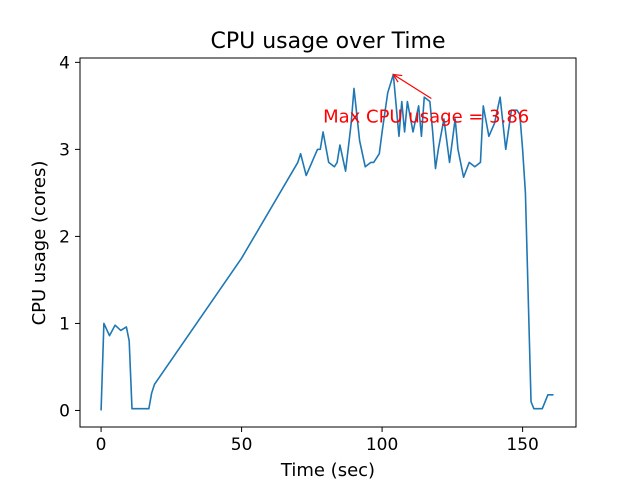 The width and height of the screenshot is (640, 480). I want to click on y-tick-label: 4, so click(64, 63).